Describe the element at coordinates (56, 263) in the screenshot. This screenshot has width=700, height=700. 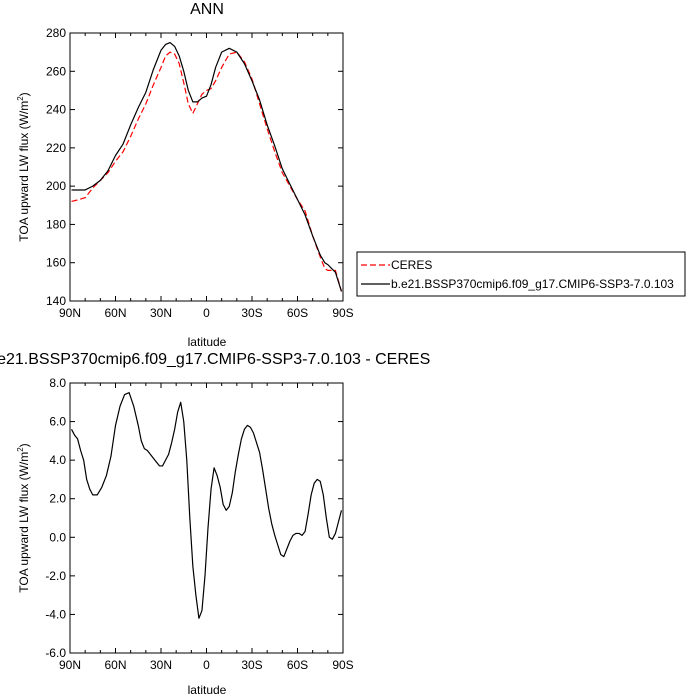
I see `y-tick-label: 160` at that location.